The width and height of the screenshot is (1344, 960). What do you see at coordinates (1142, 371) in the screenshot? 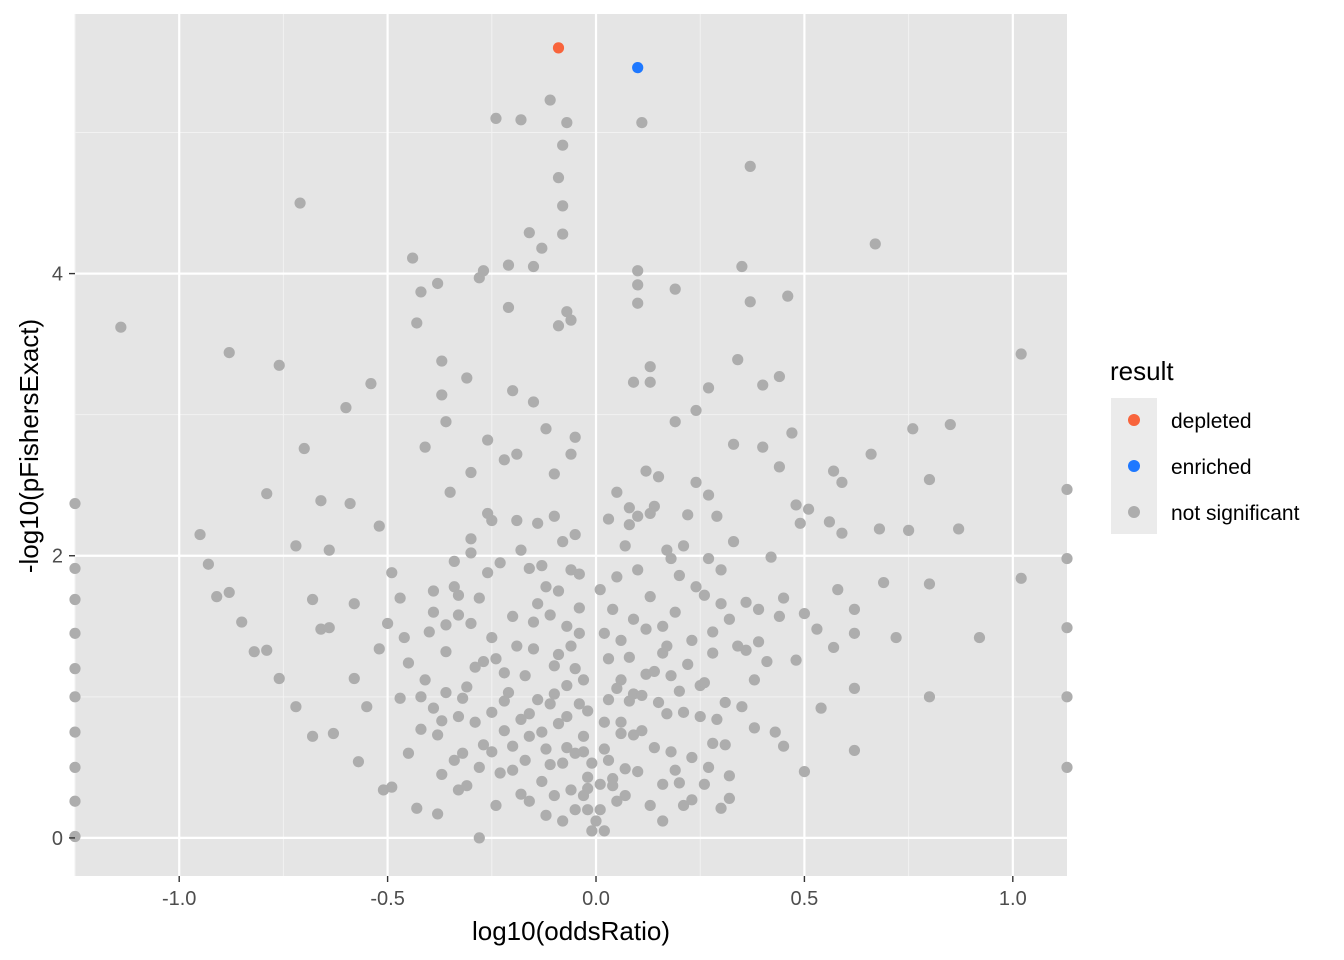
I see `legend-title: result` at bounding box center [1142, 371].